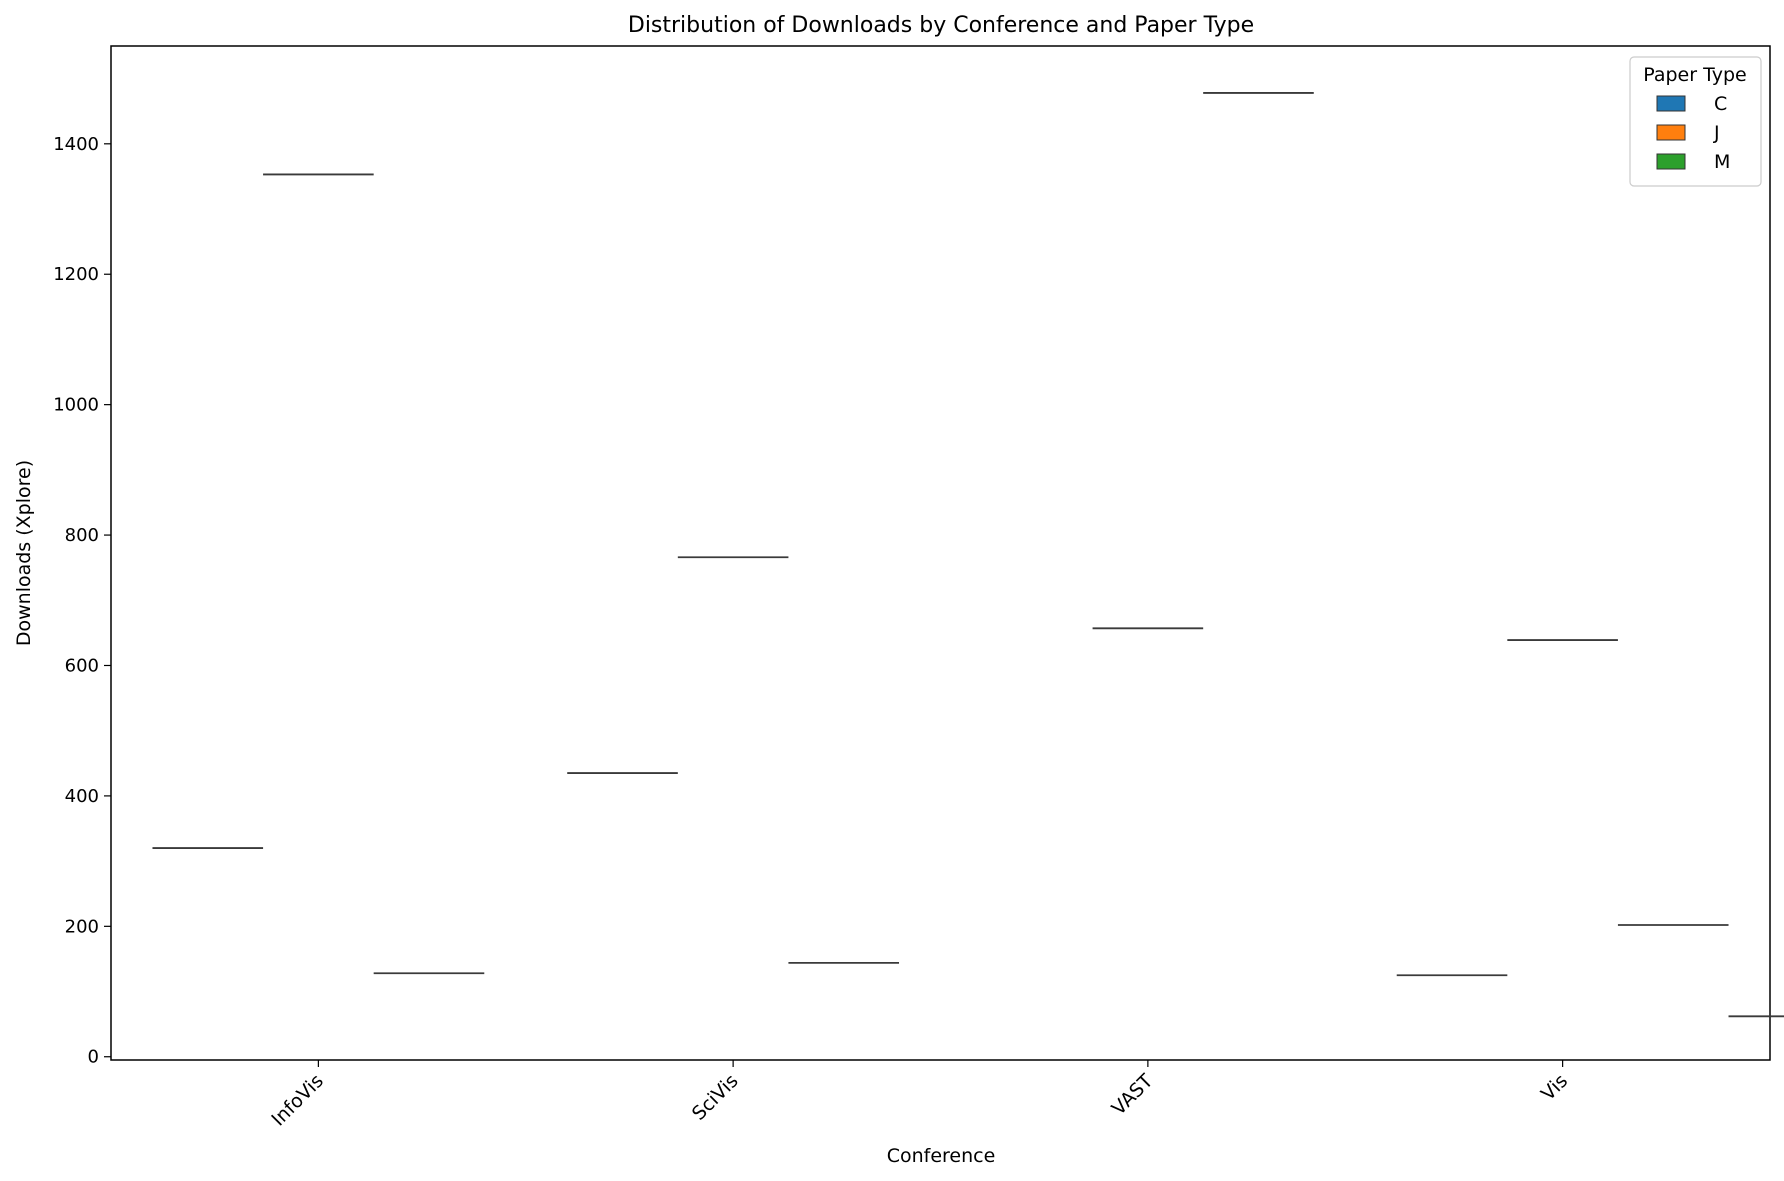 This screenshot has height=1181, width=1784. I want to click on y-tick-label: 400, so click(82, 796).